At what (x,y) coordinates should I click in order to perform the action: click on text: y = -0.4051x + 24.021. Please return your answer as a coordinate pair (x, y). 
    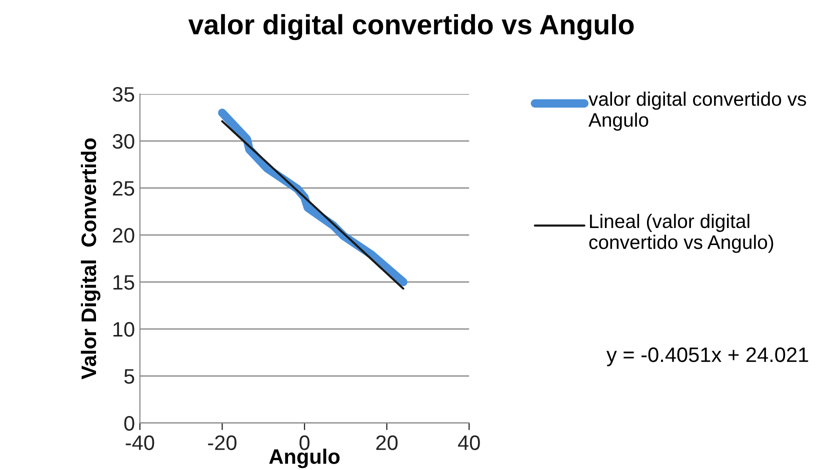
    Looking at the image, I should click on (707, 356).